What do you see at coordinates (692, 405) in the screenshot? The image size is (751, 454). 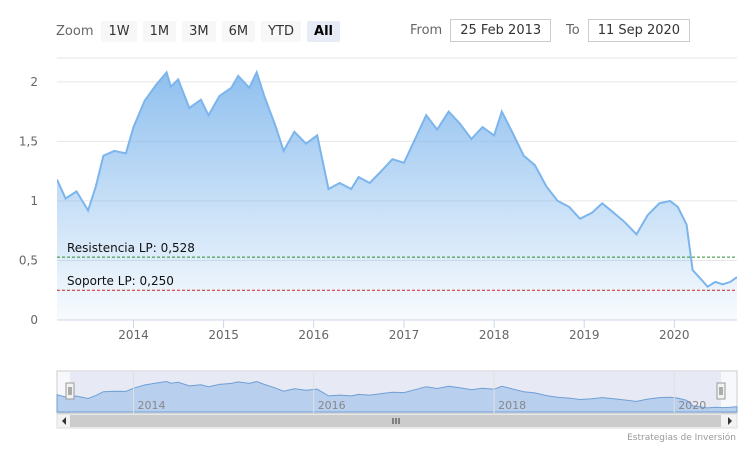 I see `navigator-tick-label: 2020` at bounding box center [692, 405].